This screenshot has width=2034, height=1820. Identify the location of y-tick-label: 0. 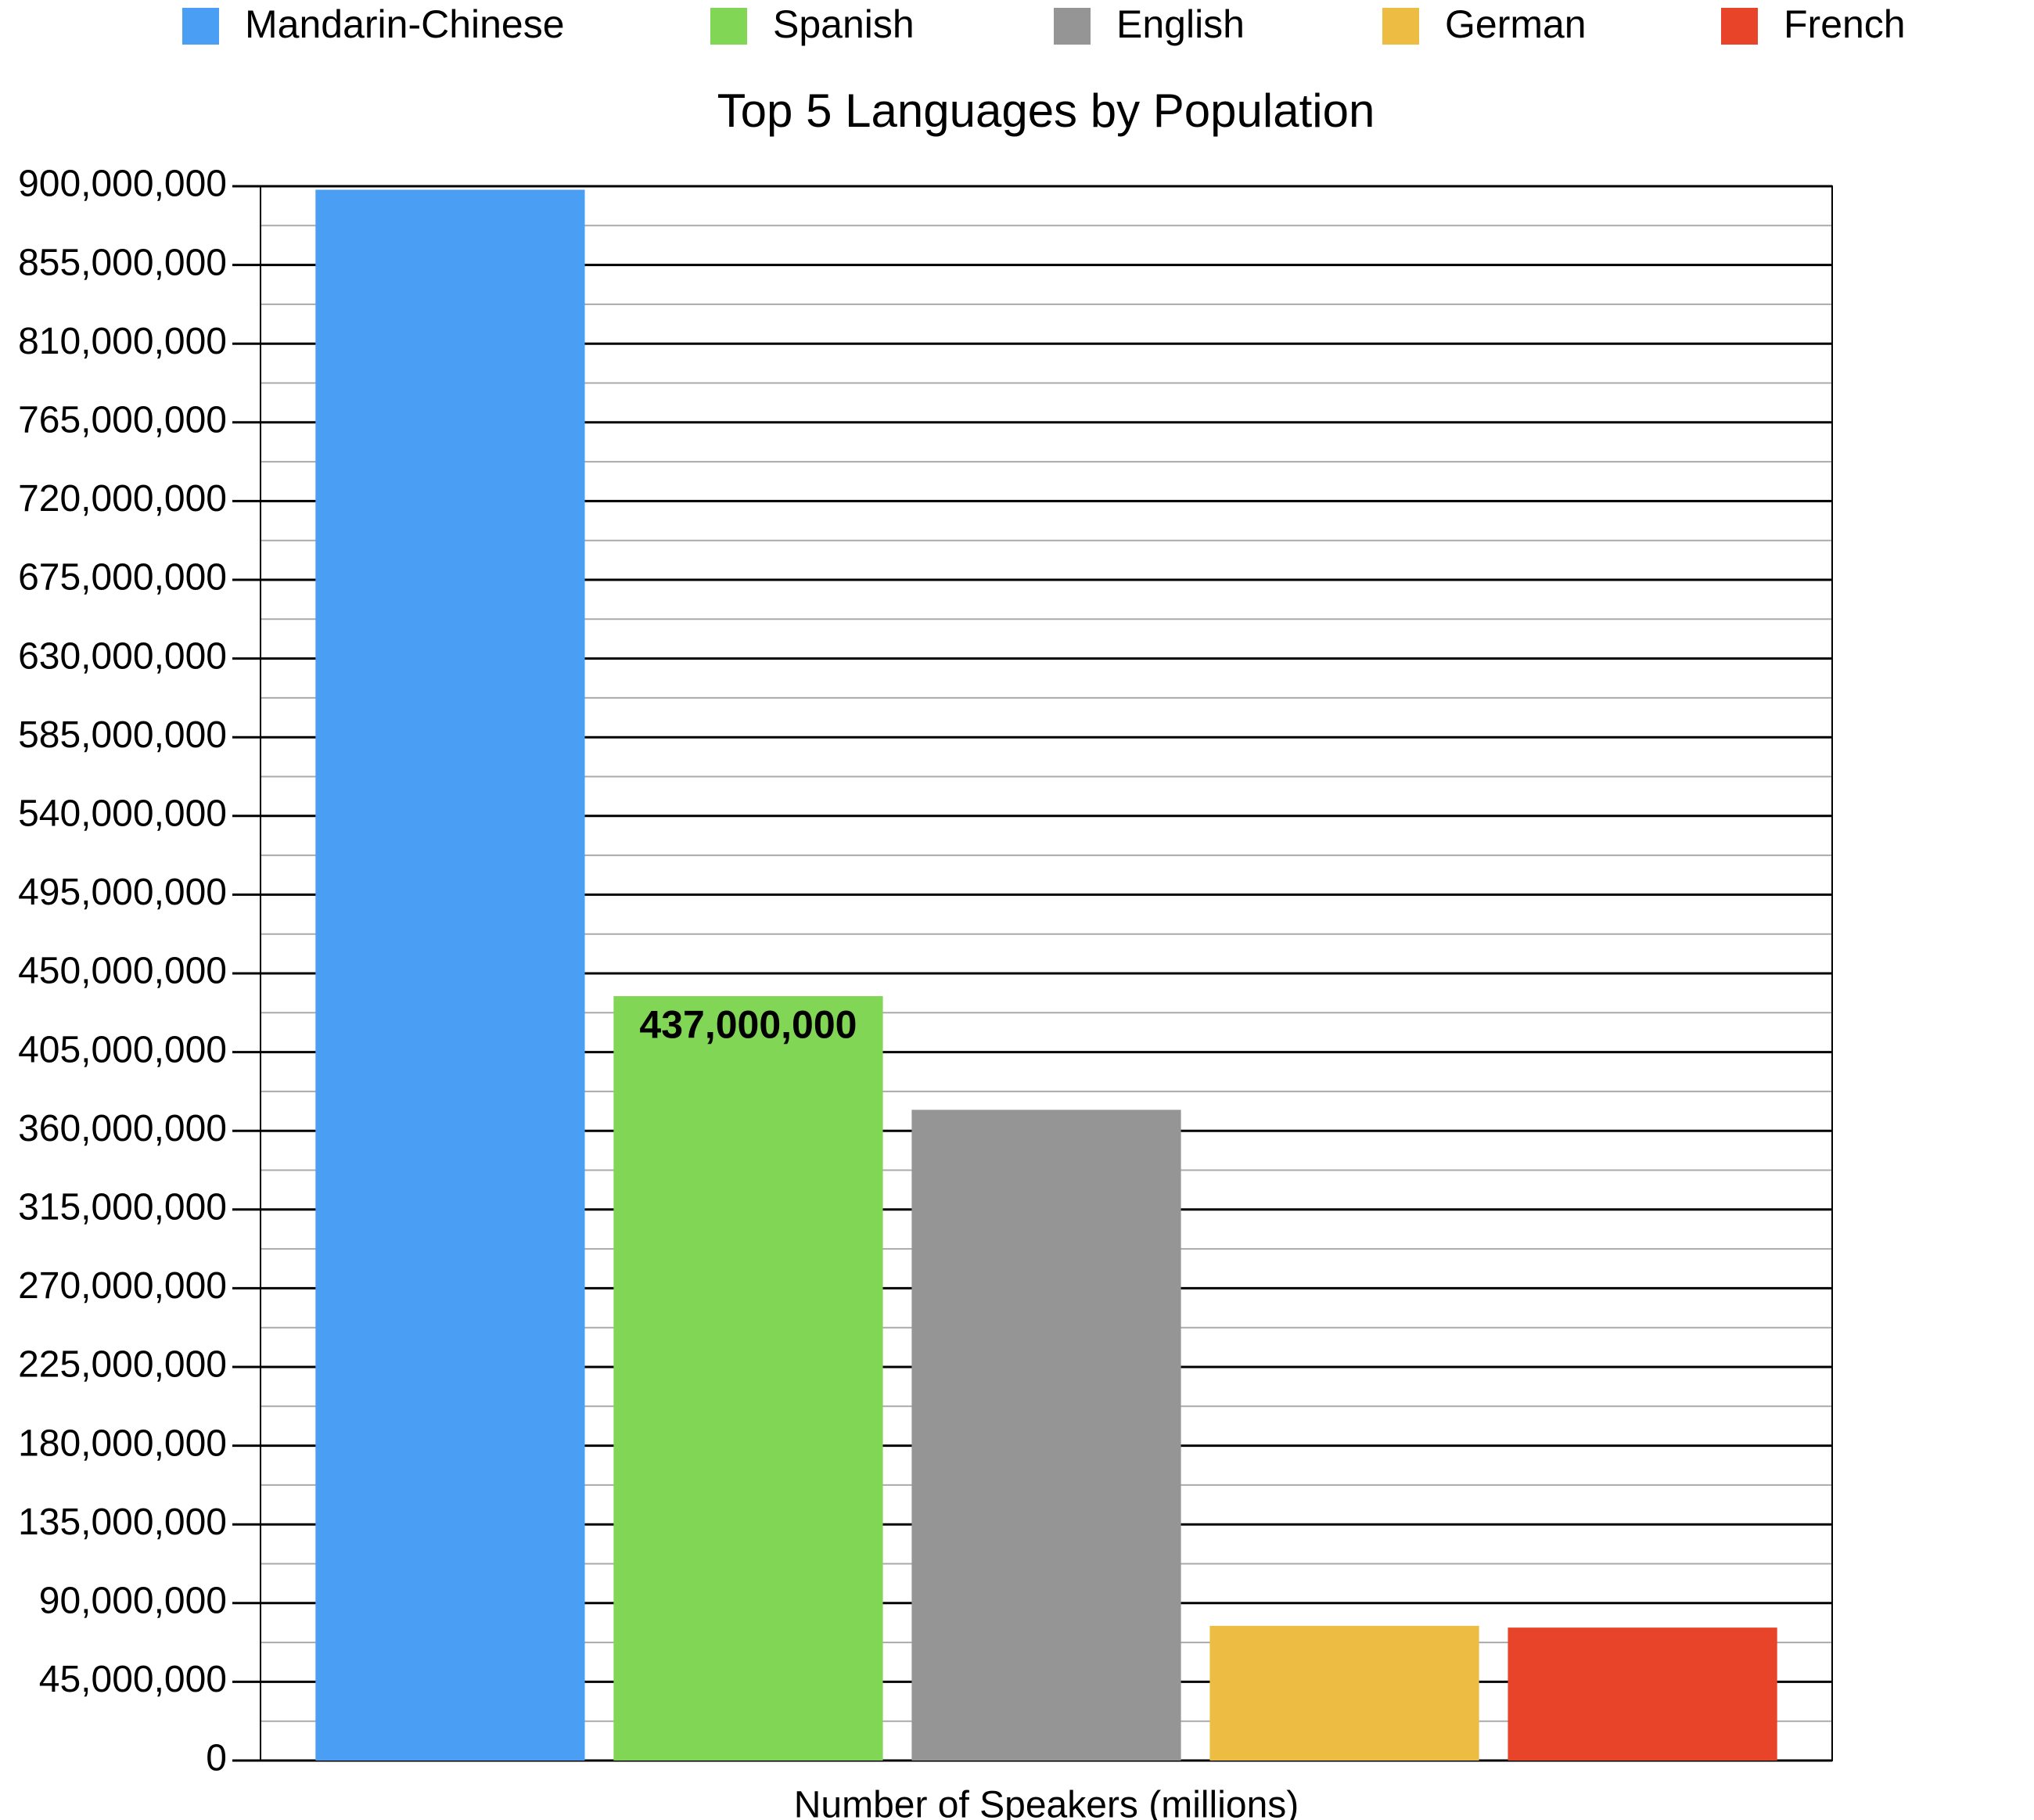
(216, 1758).